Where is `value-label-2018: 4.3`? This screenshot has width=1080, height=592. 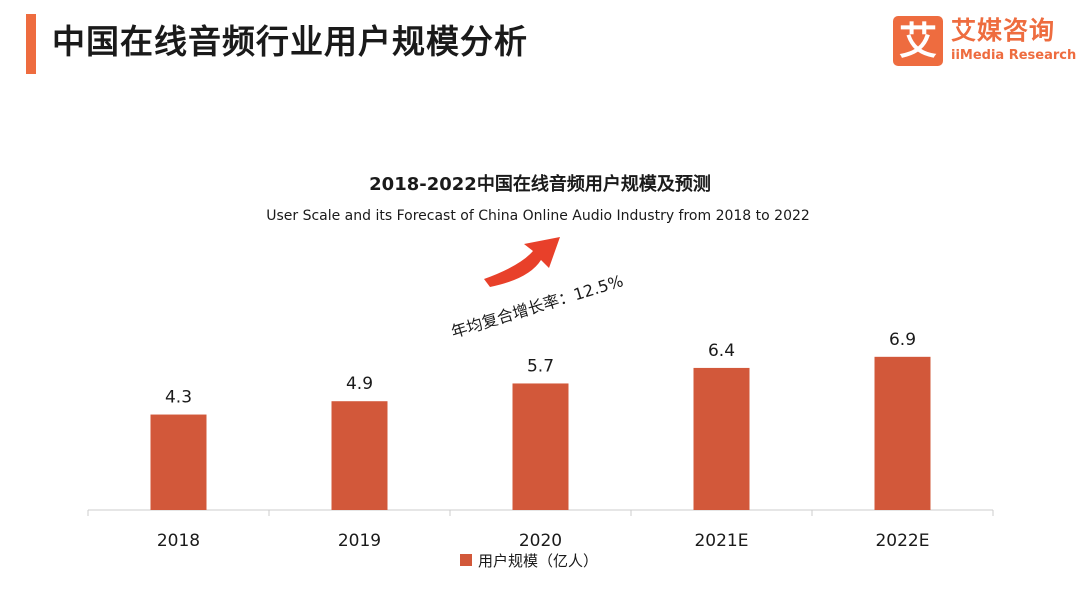
value-label-2018: 4.3 is located at coordinates (178, 398).